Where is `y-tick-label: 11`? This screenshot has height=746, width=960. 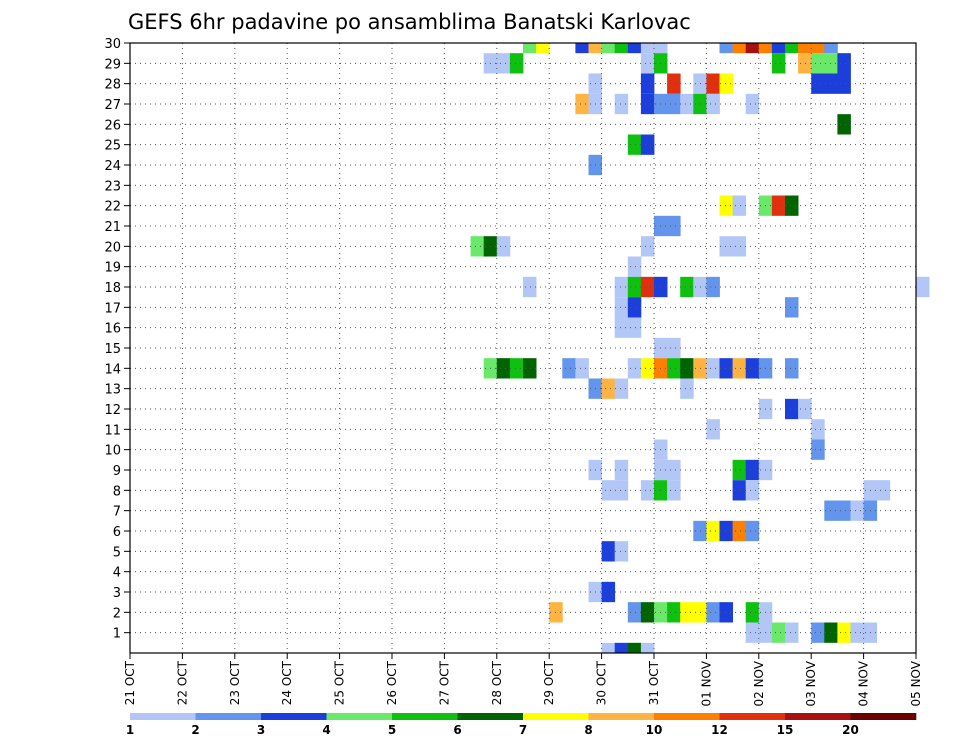
y-tick-label: 11 is located at coordinates (112, 430).